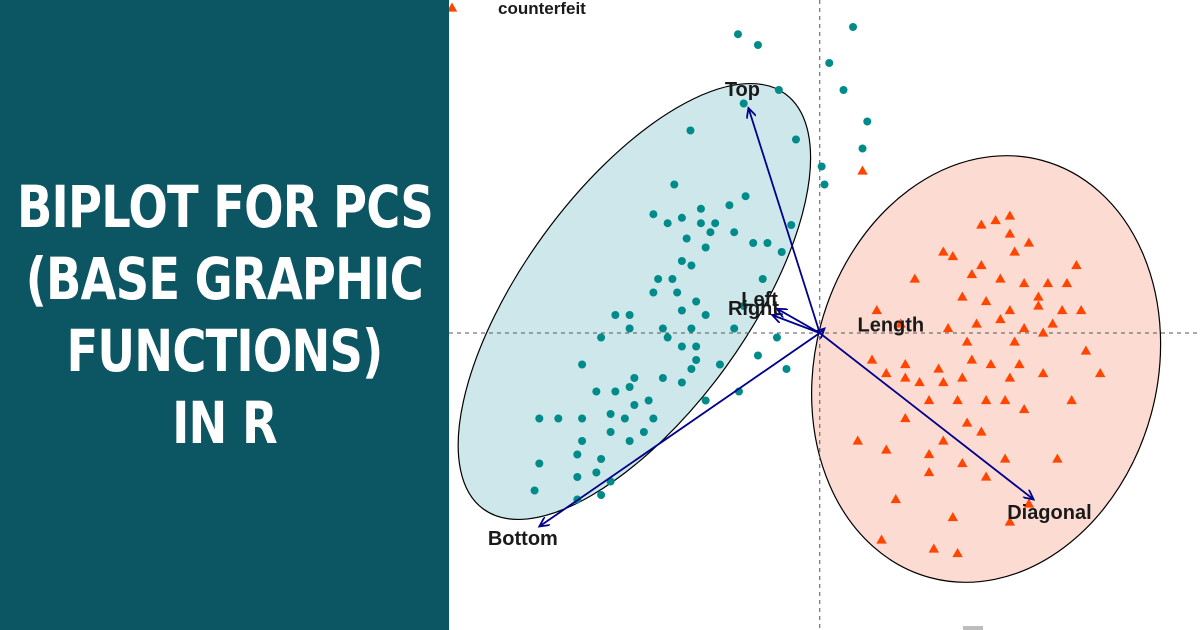 The width and height of the screenshot is (1200, 630). Describe the element at coordinates (542, 9) in the screenshot. I see `legend-label-counterfeit: counterfeit` at that location.